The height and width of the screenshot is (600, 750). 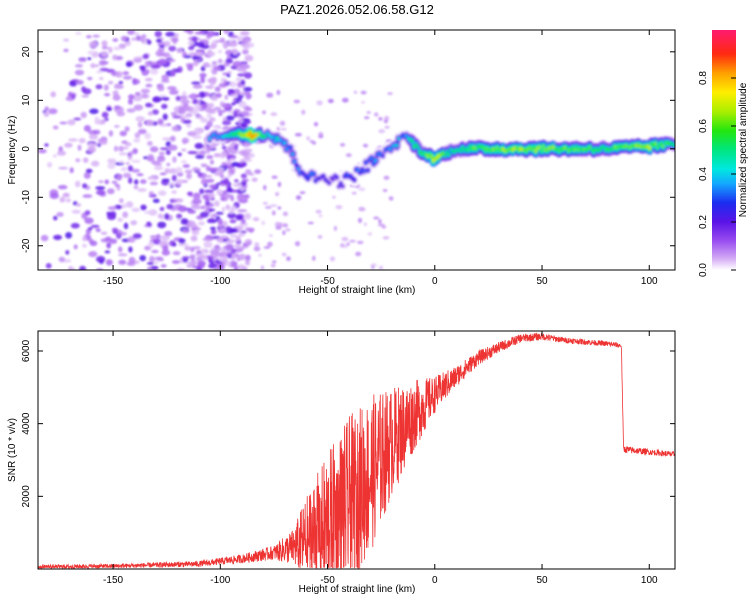 I want to click on x-tick-label: -150, so click(x=113, y=281).